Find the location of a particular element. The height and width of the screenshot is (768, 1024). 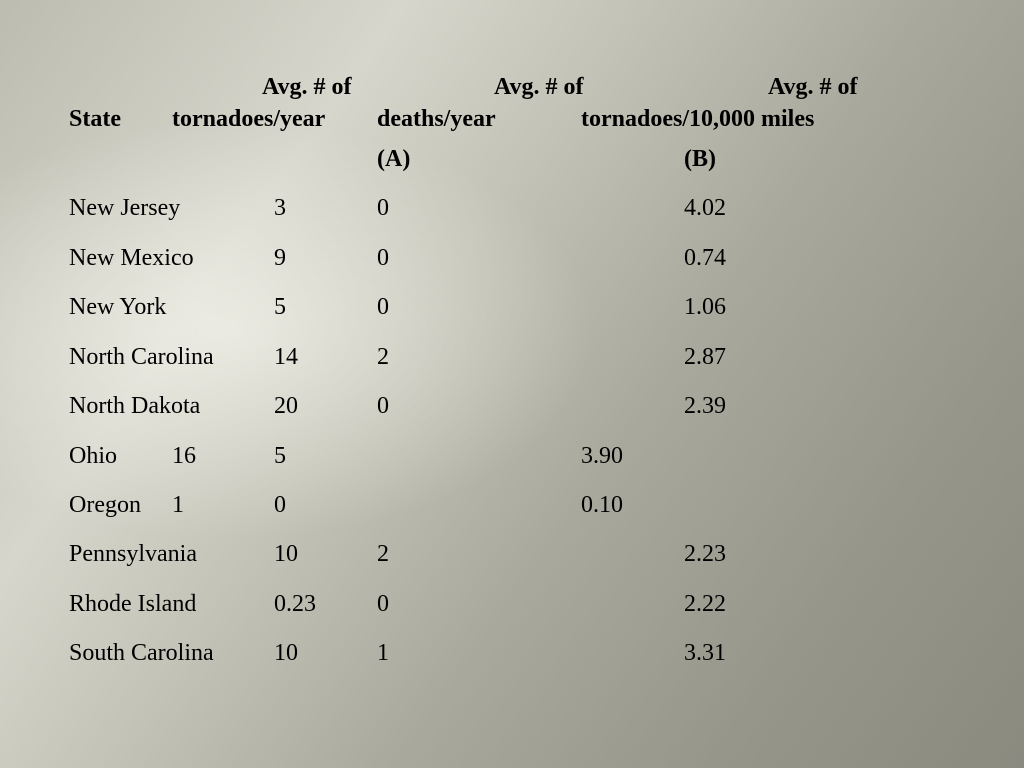

row-tornadoes: 3 is located at coordinates (280, 208).